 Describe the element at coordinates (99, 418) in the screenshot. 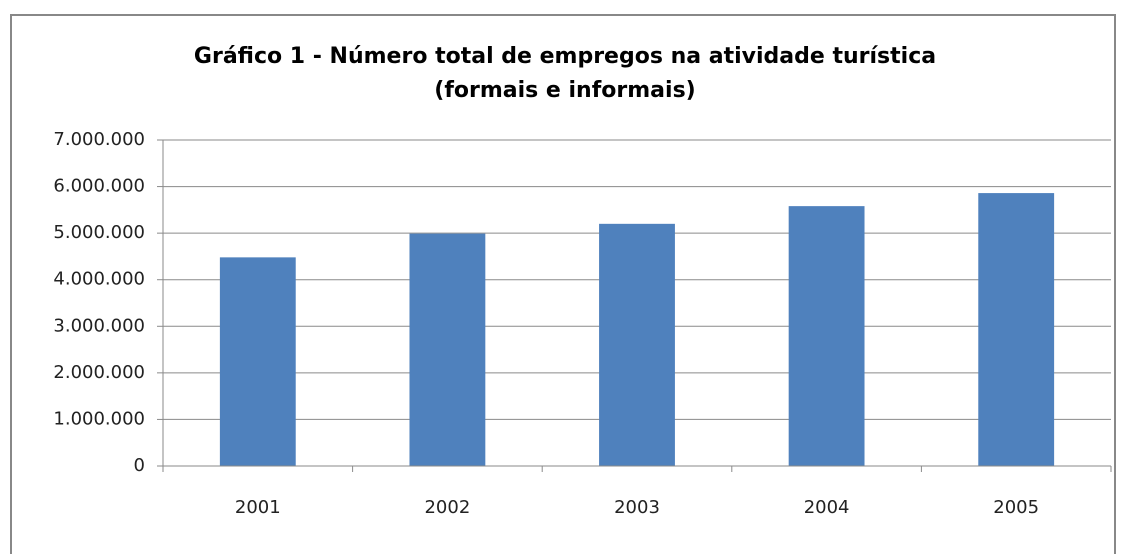

I see `y-tick-label: 1.000.000` at that location.